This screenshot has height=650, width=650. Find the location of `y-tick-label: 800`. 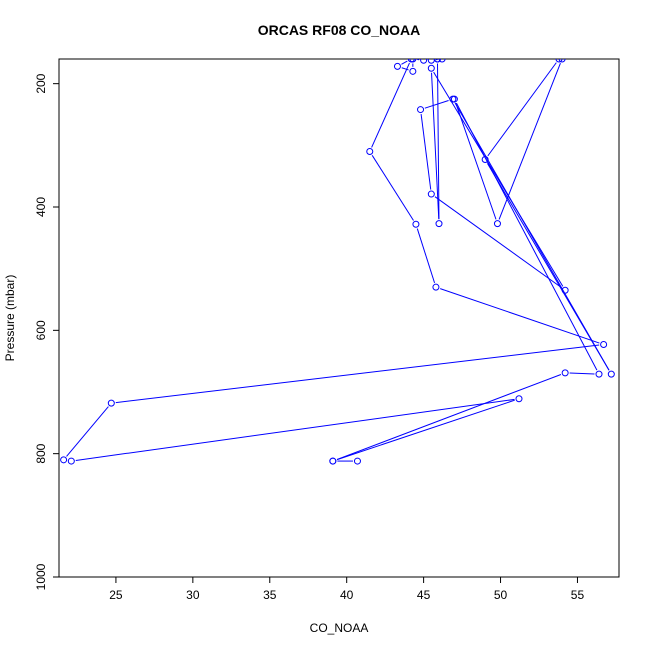

y-tick-label: 800 is located at coordinates (41, 453).